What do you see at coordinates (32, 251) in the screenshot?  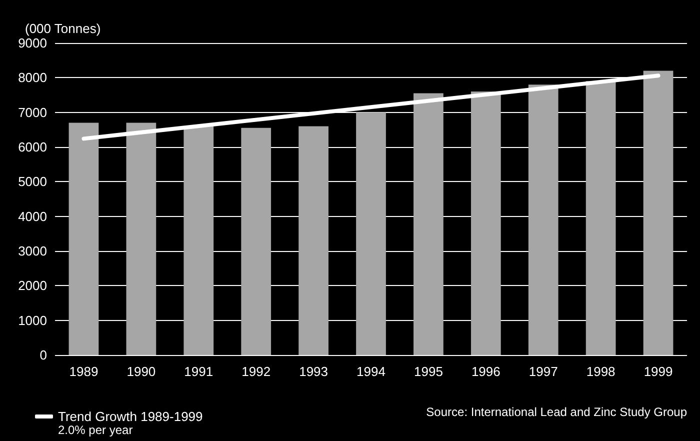 I see `y-tick-label: 3000` at bounding box center [32, 251].